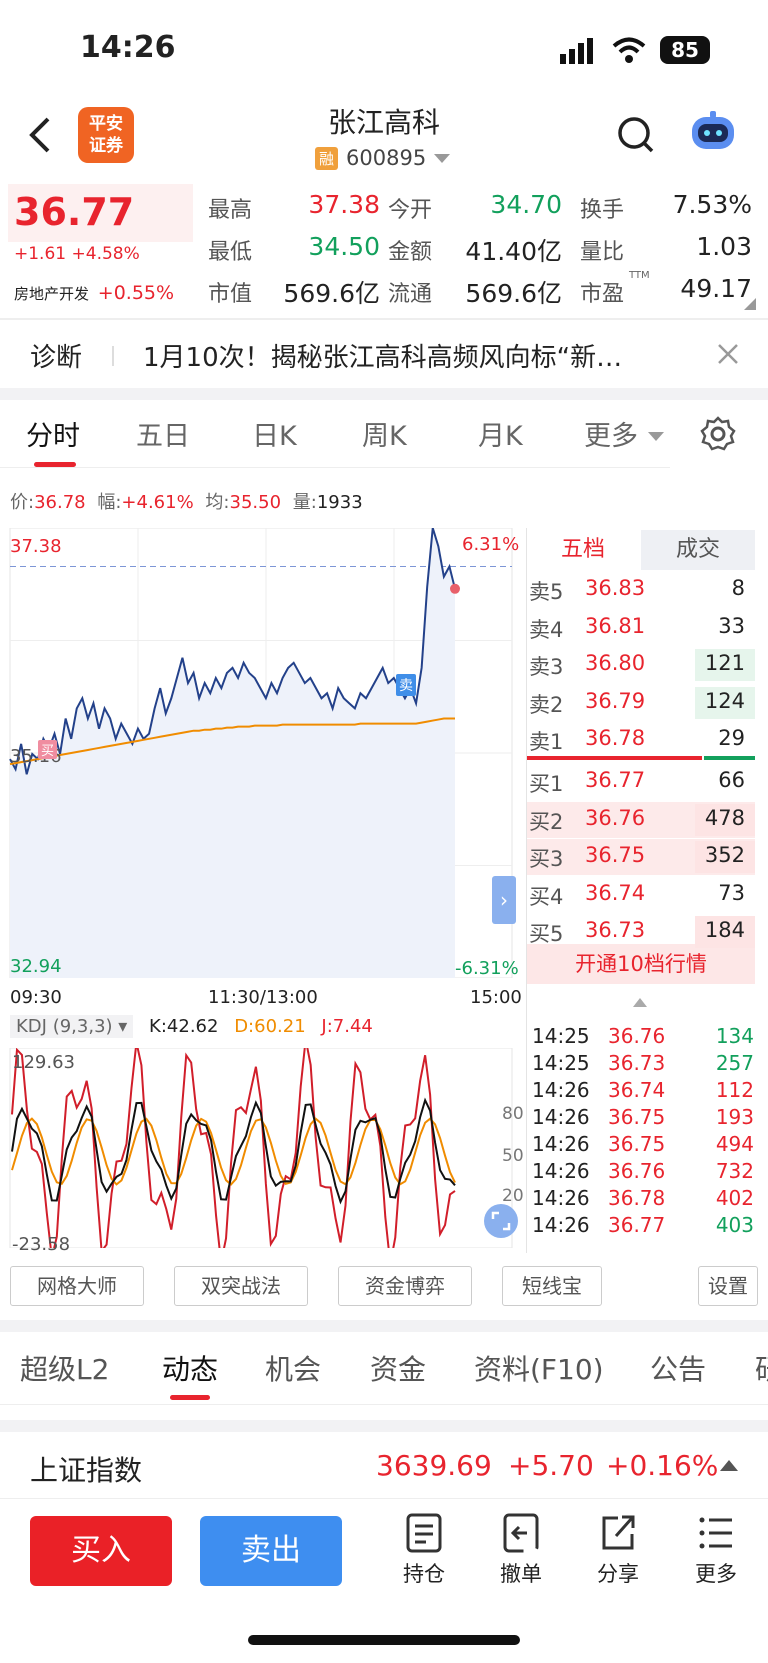  I want to click on robot-assistant-icon, so click(713, 134).